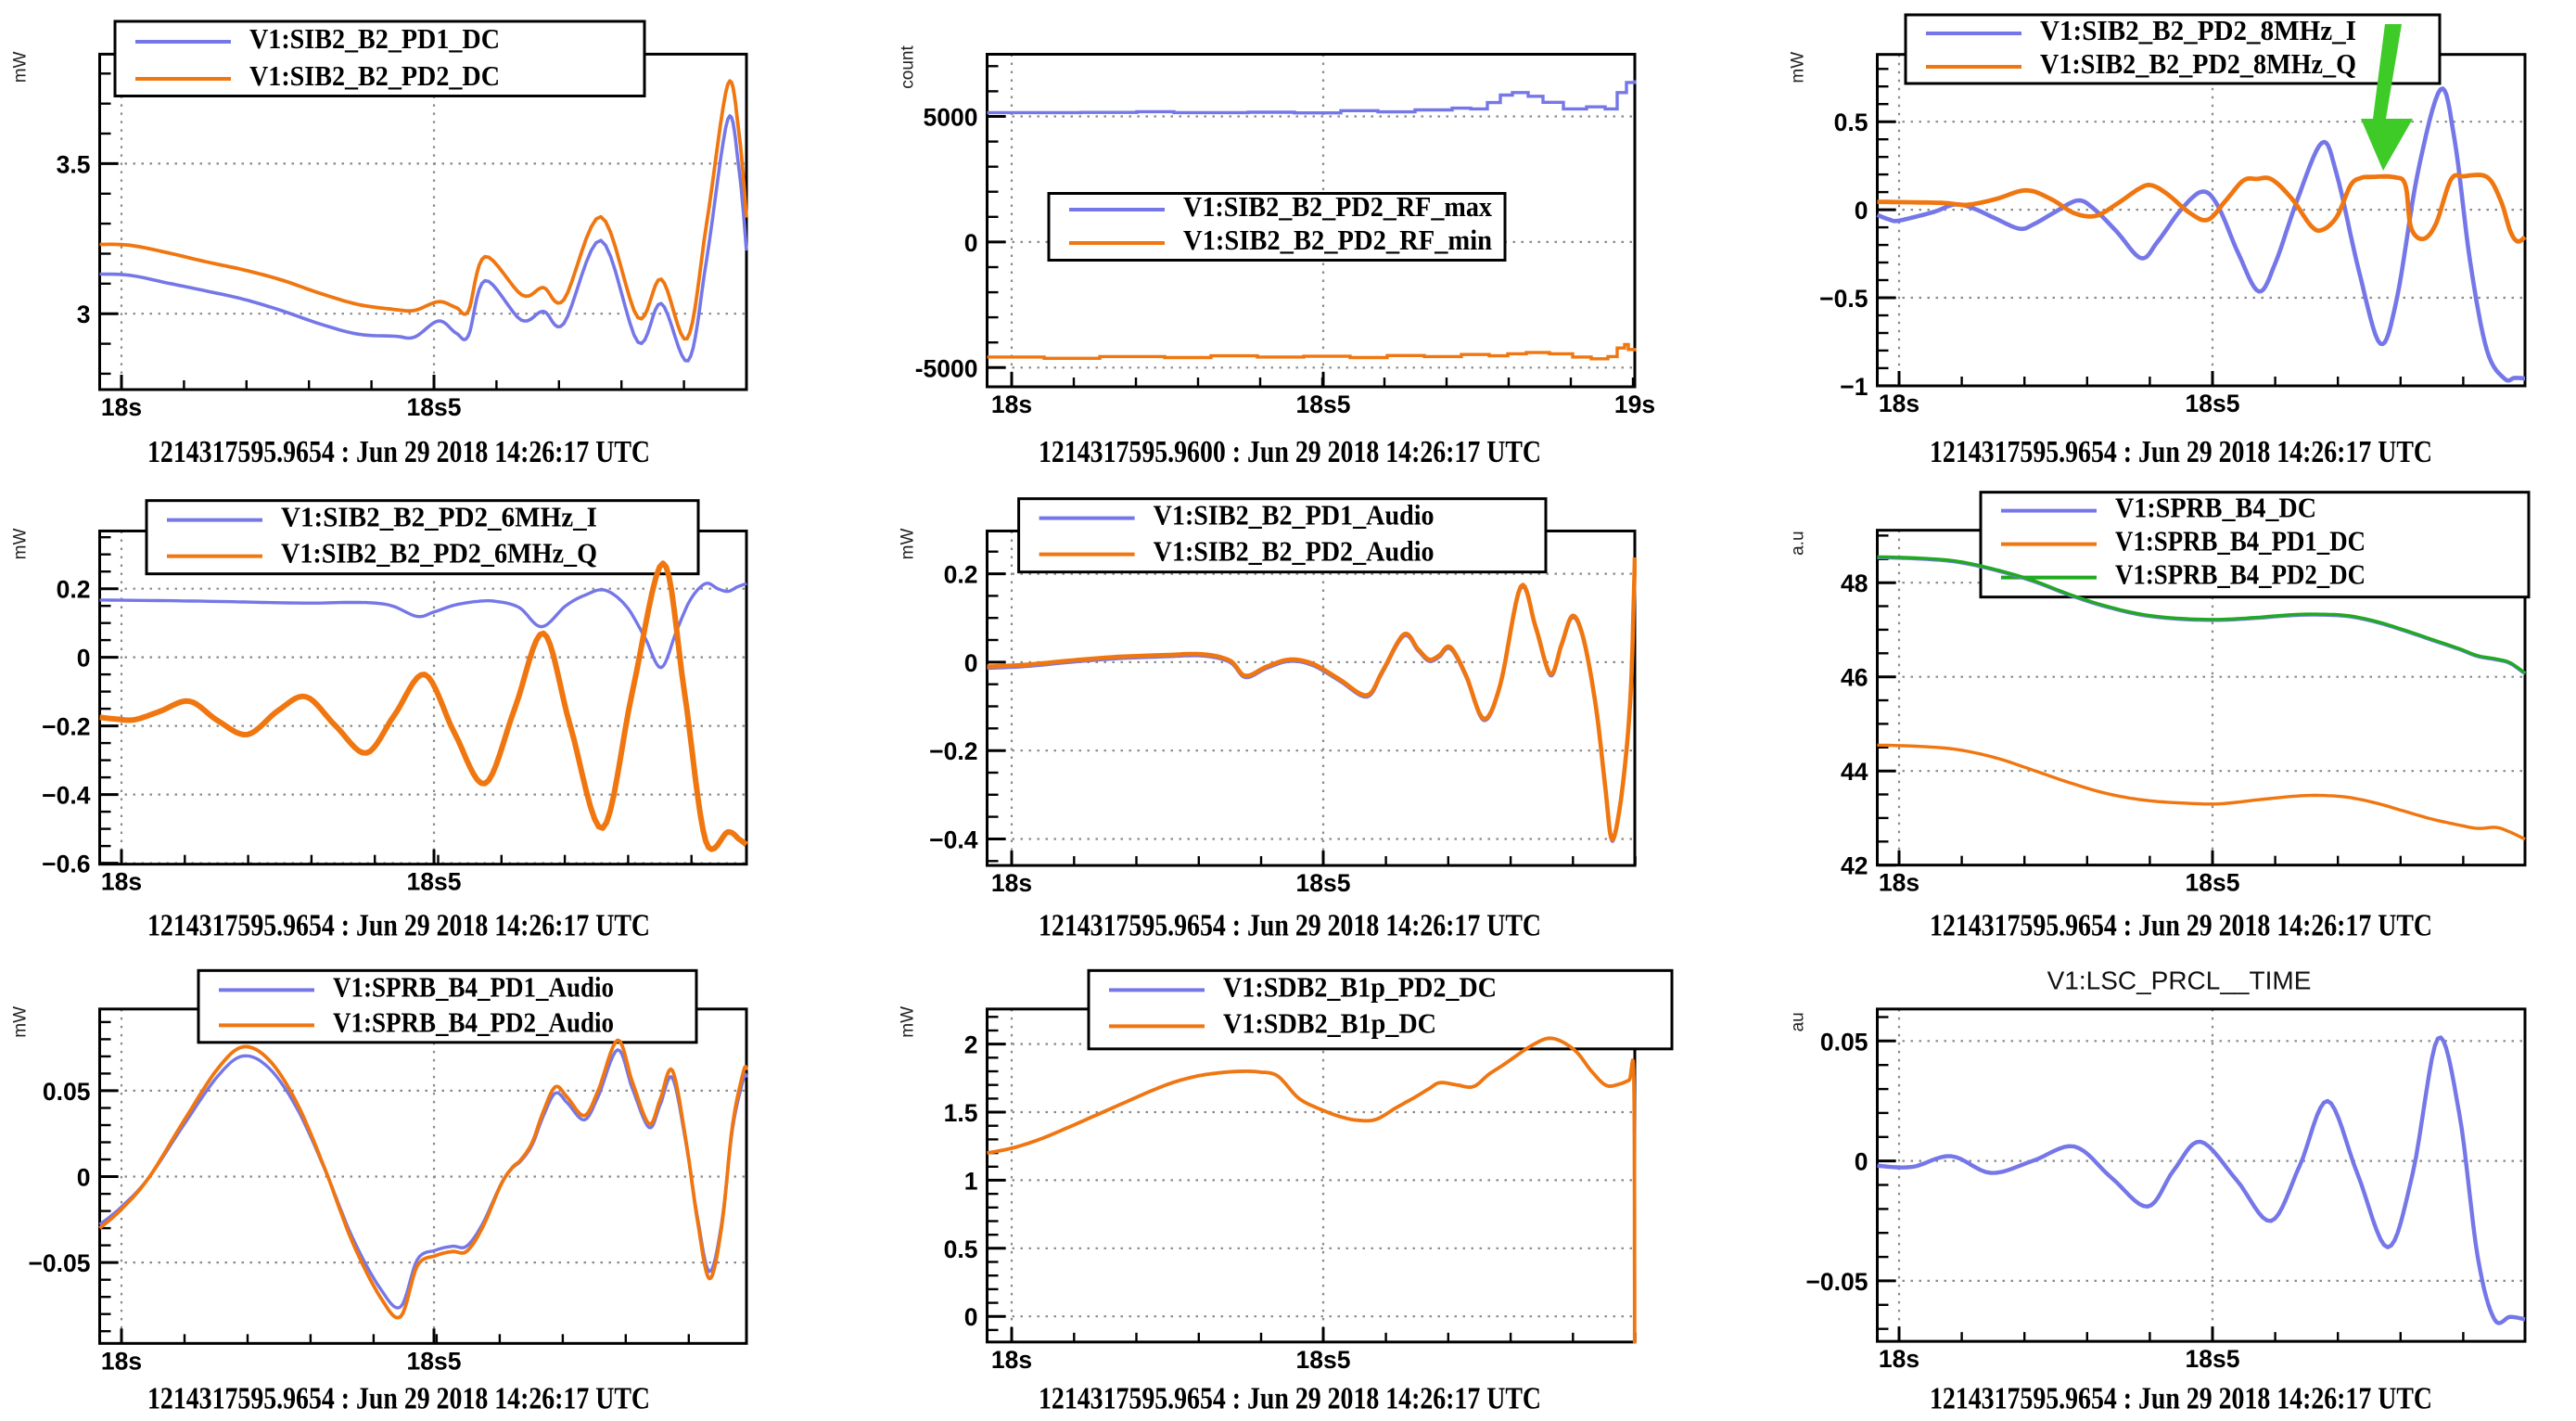  I want to click on svg-text: V1:SIB2_B2_PD1_Audio, so click(1294, 515).